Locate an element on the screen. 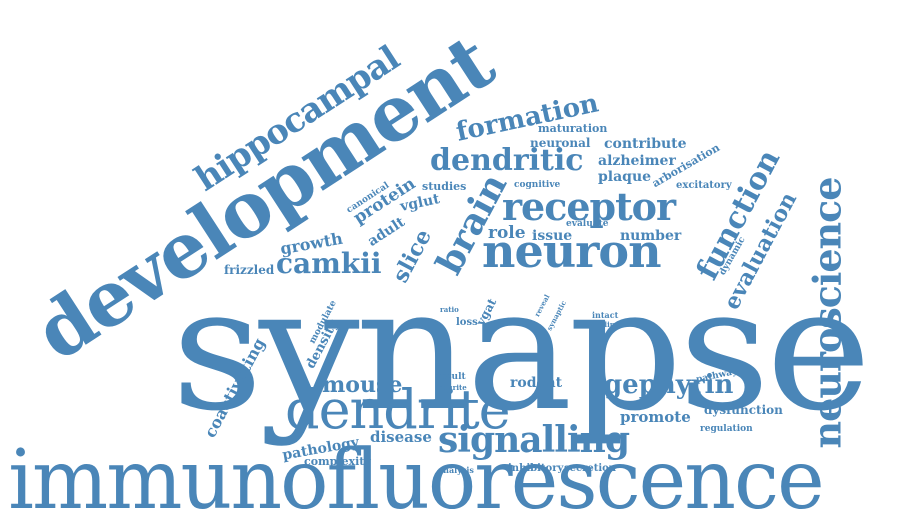 The height and width of the screenshot is (528, 900). word-dendritic: dendritic is located at coordinates (507, 160).